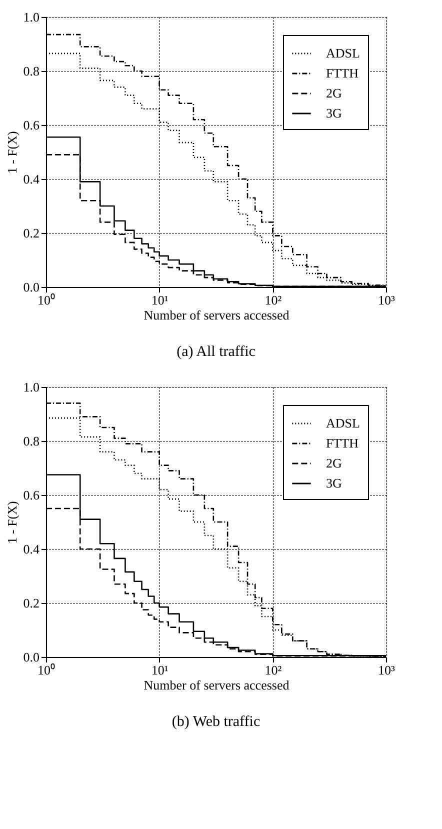 Image resolution: width=442 pixels, height=829 pixels. I want to click on text: (b) Web traffic, so click(216, 722).